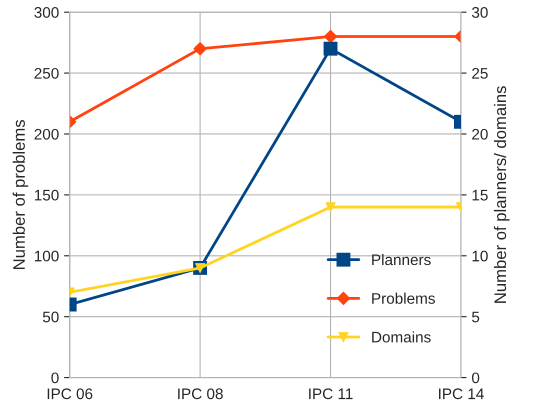  Describe the element at coordinates (461, 394) in the screenshot. I see `x-tick-label: IPC 14` at that location.